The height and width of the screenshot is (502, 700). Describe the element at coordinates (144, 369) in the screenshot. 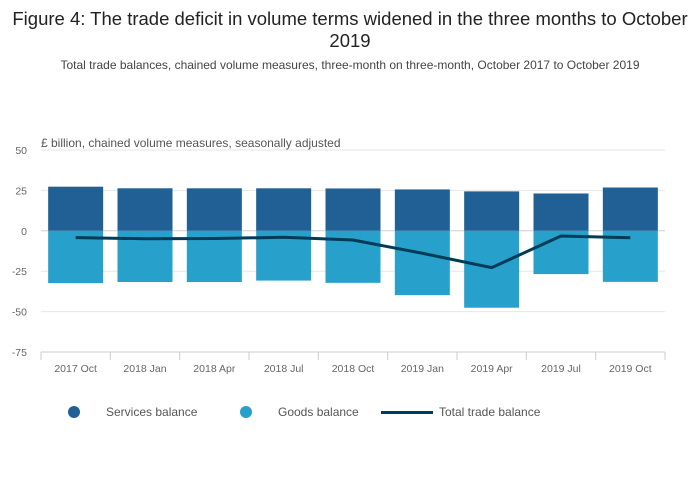

I see `x-tick-label: 2018 Jan` at that location.